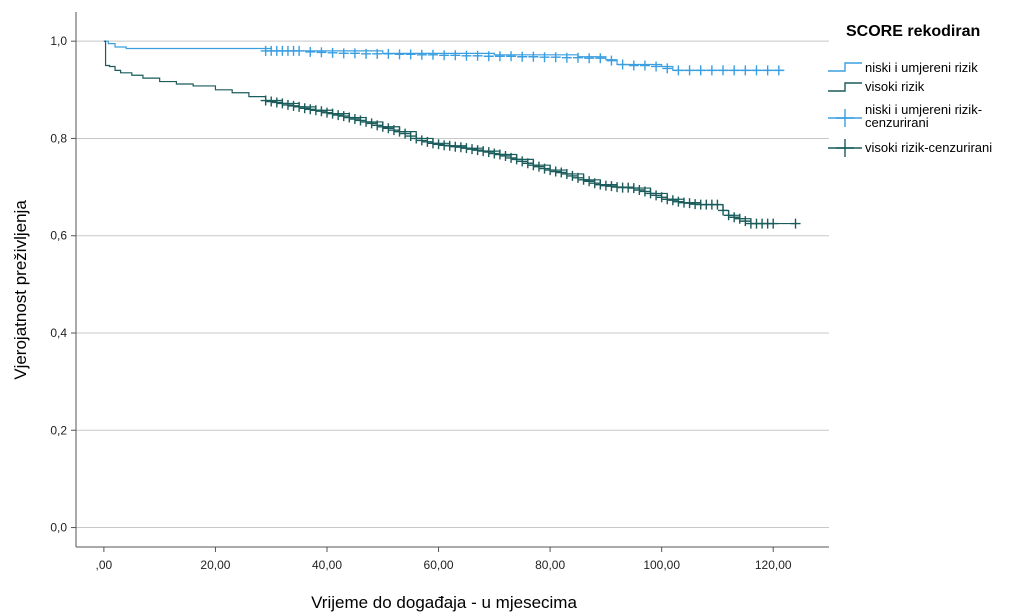 The width and height of the screenshot is (1036, 613). I want to click on series-low-risk, so click(444, 58).